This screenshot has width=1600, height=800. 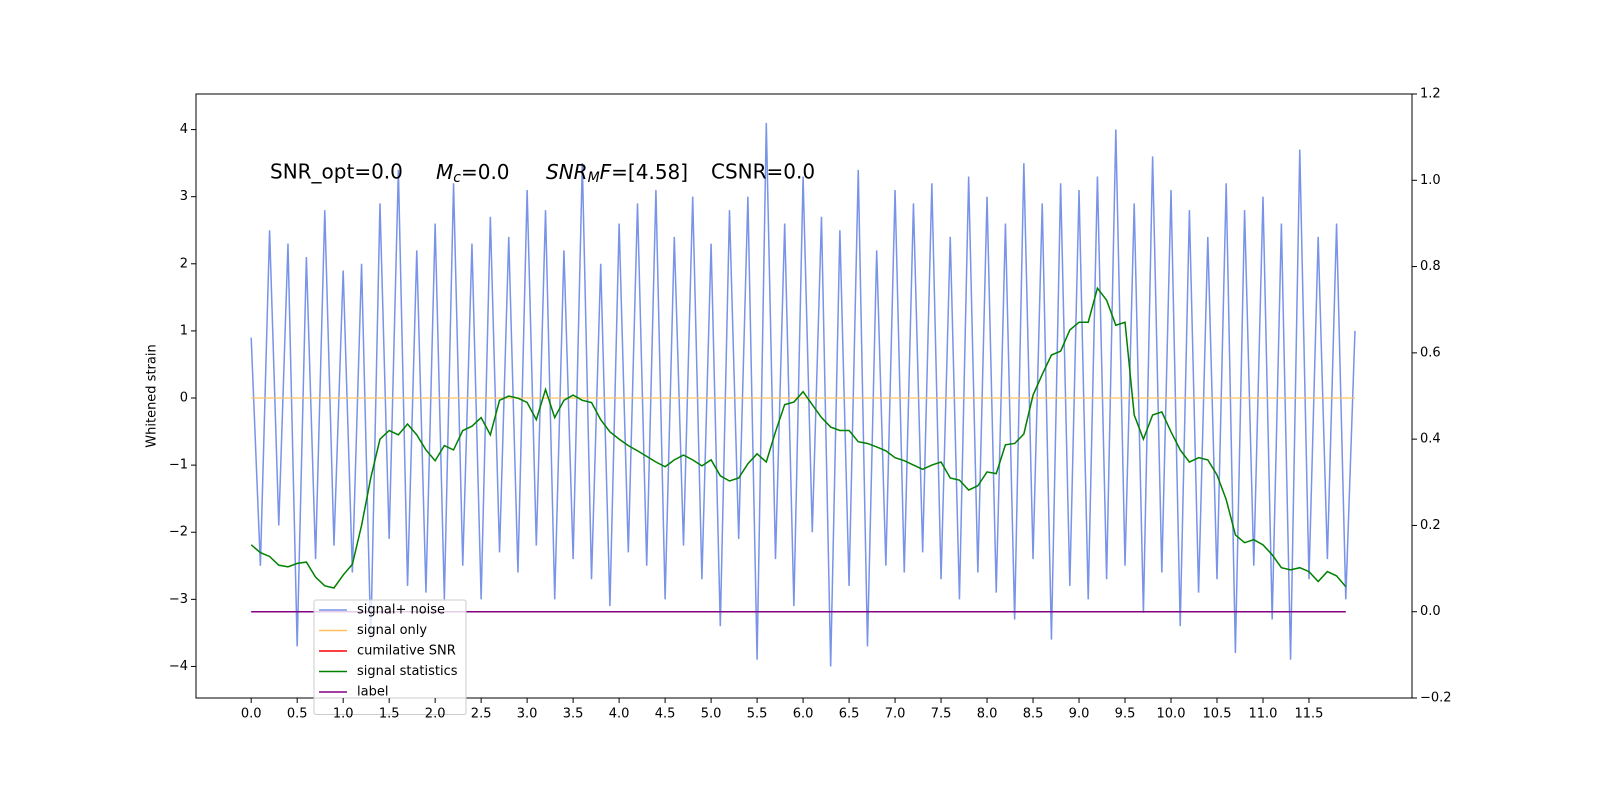 I want to click on legend-label: cumilative SNR, so click(x=406, y=651).